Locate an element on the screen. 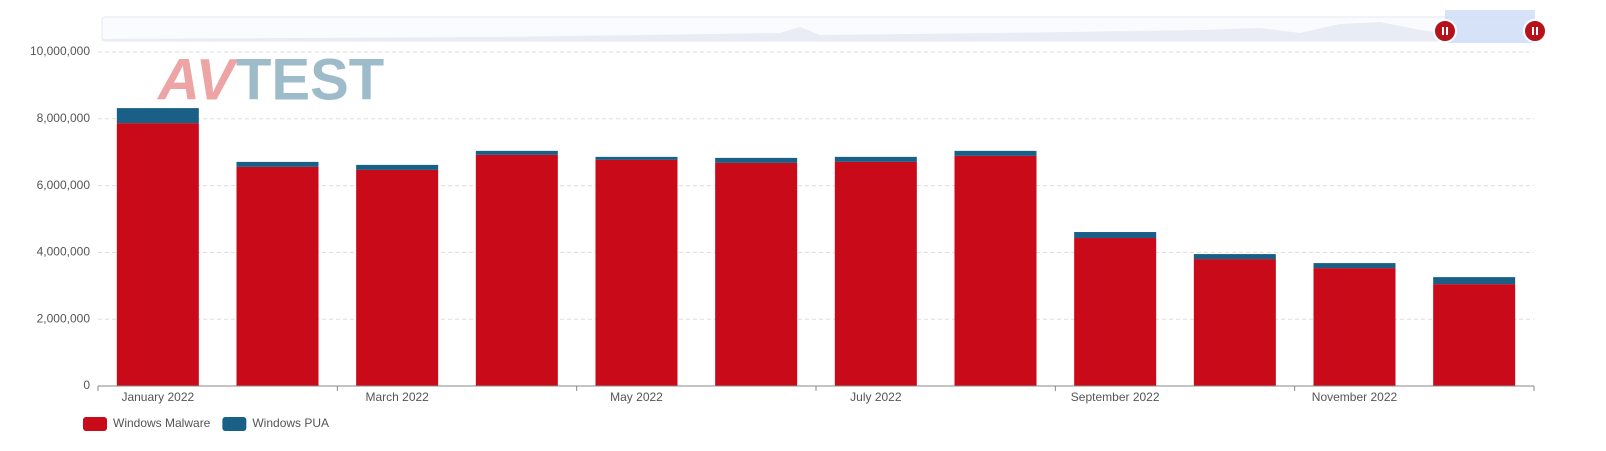 The image size is (1606, 451). y-tick-label: 10,000,000 is located at coordinates (60, 51).